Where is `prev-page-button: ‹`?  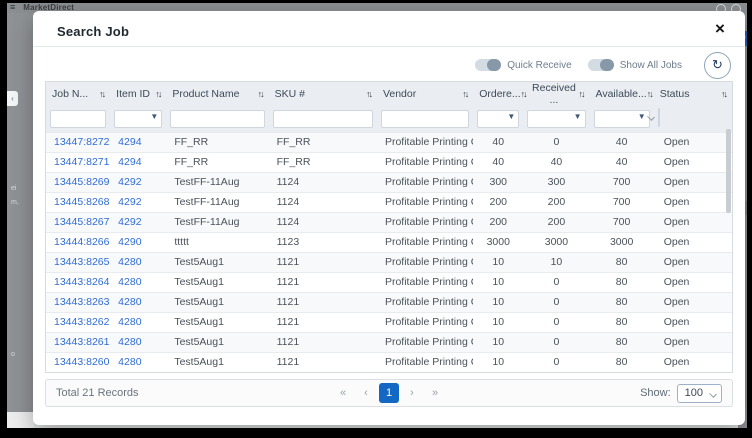 prev-page-button: ‹ is located at coordinates (366, 393).